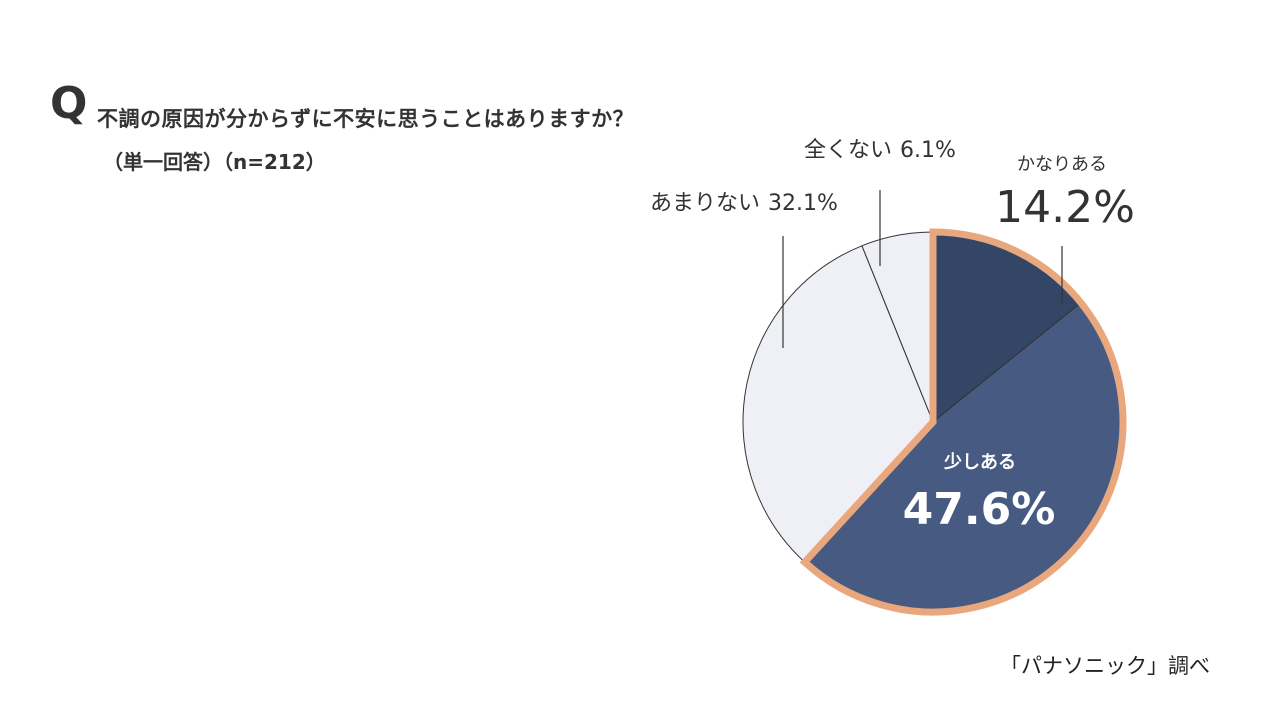 Image resolution: width=1280 pixels, height=720 pixels. Describe the element at coordinates (214, 162) in the screenshot. I see `question-subtitle: （単一回答）（n=212）` at that location.